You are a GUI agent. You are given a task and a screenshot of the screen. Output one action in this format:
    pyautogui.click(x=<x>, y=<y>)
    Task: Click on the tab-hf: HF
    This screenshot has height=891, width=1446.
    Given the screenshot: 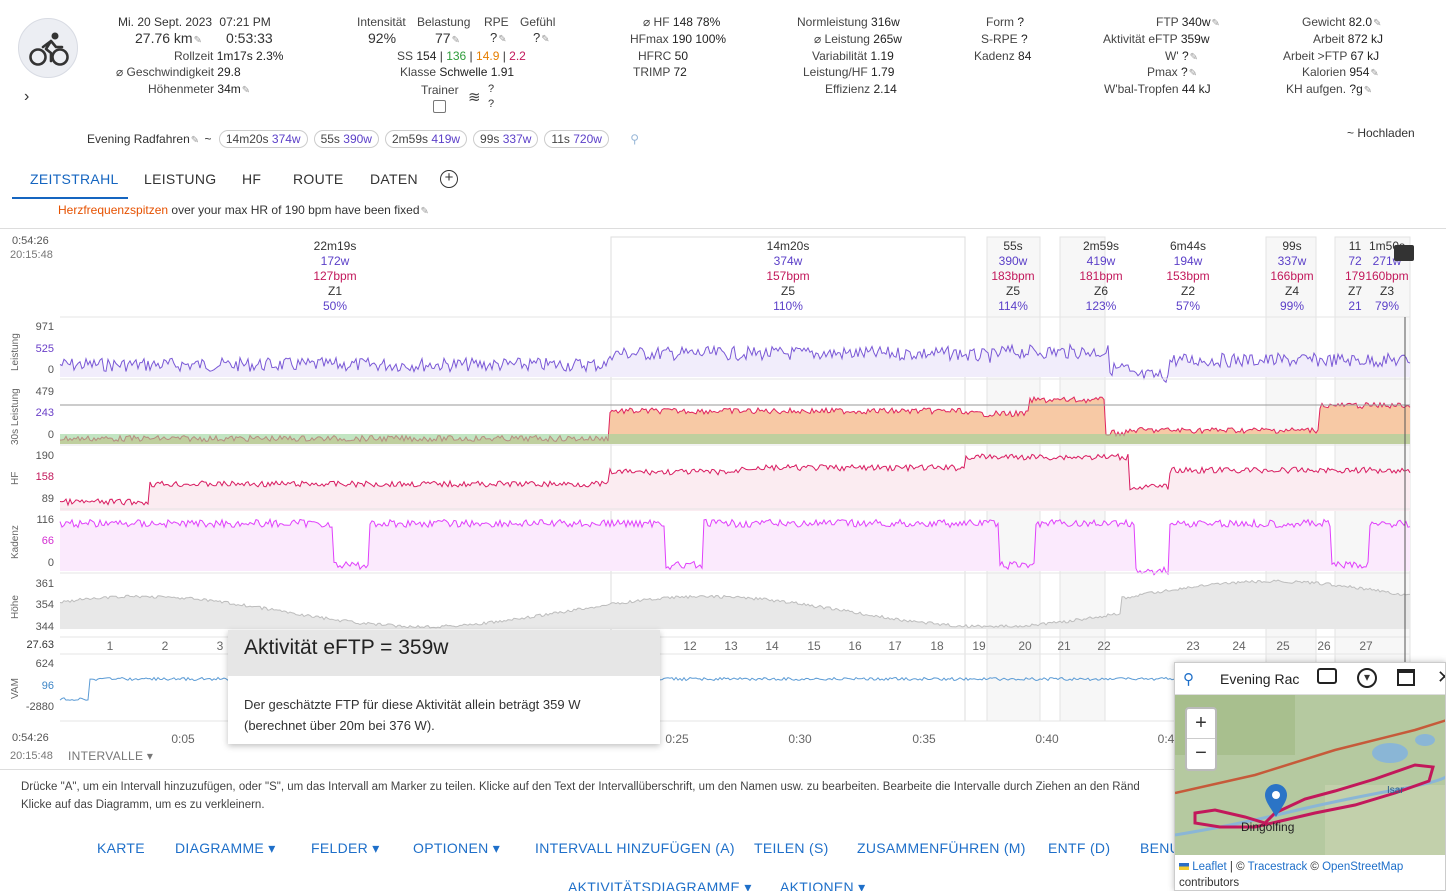 What is the action you would take?
    pyautogui.click(x=252, y=179)
    